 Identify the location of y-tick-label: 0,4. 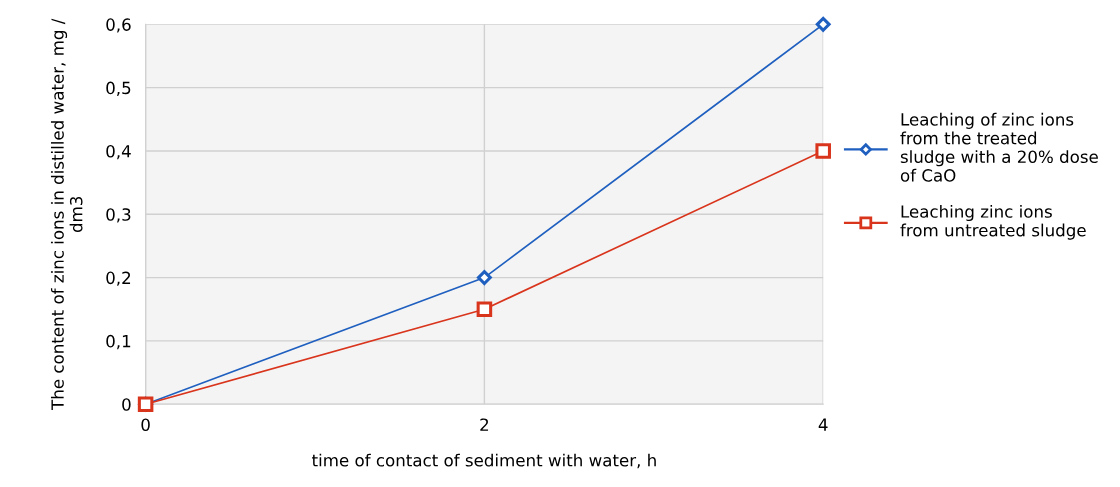
(118, 152).